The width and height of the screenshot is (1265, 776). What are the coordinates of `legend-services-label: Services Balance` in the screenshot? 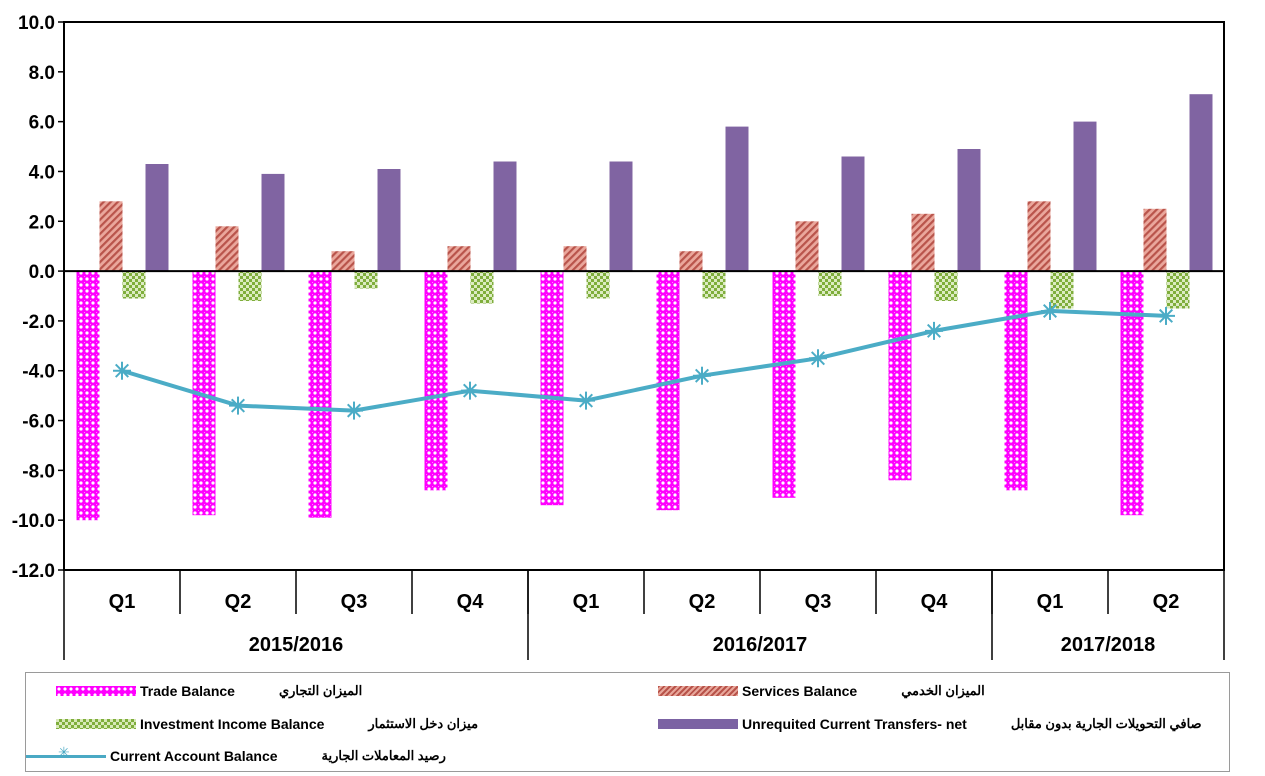 It's located at (800, 691).